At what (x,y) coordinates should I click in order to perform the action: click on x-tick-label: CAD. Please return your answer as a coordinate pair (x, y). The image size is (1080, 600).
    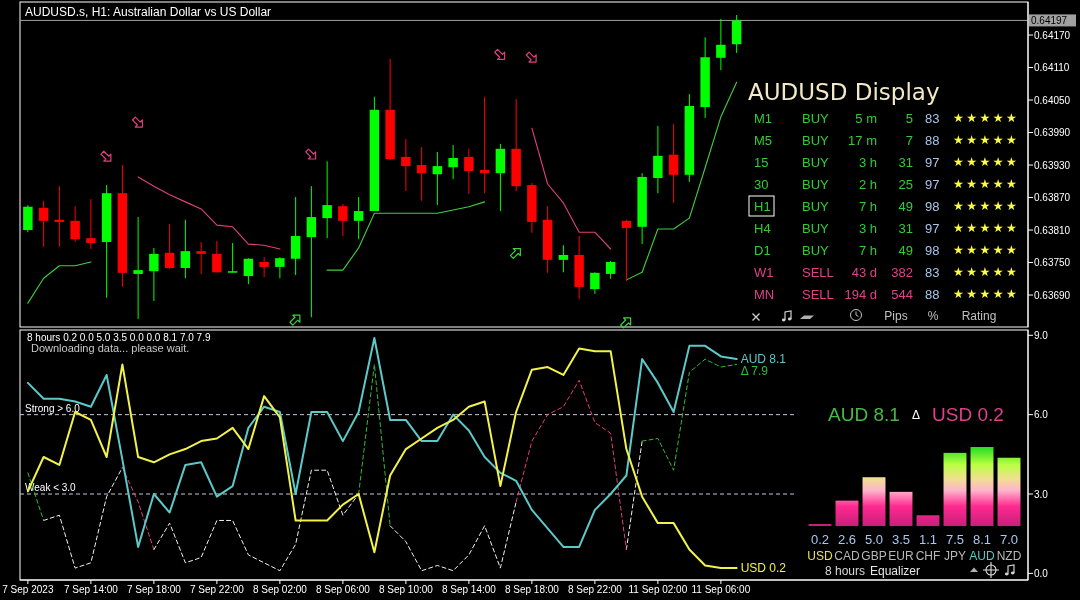
    Looking at the image, I should click on (847, 556).